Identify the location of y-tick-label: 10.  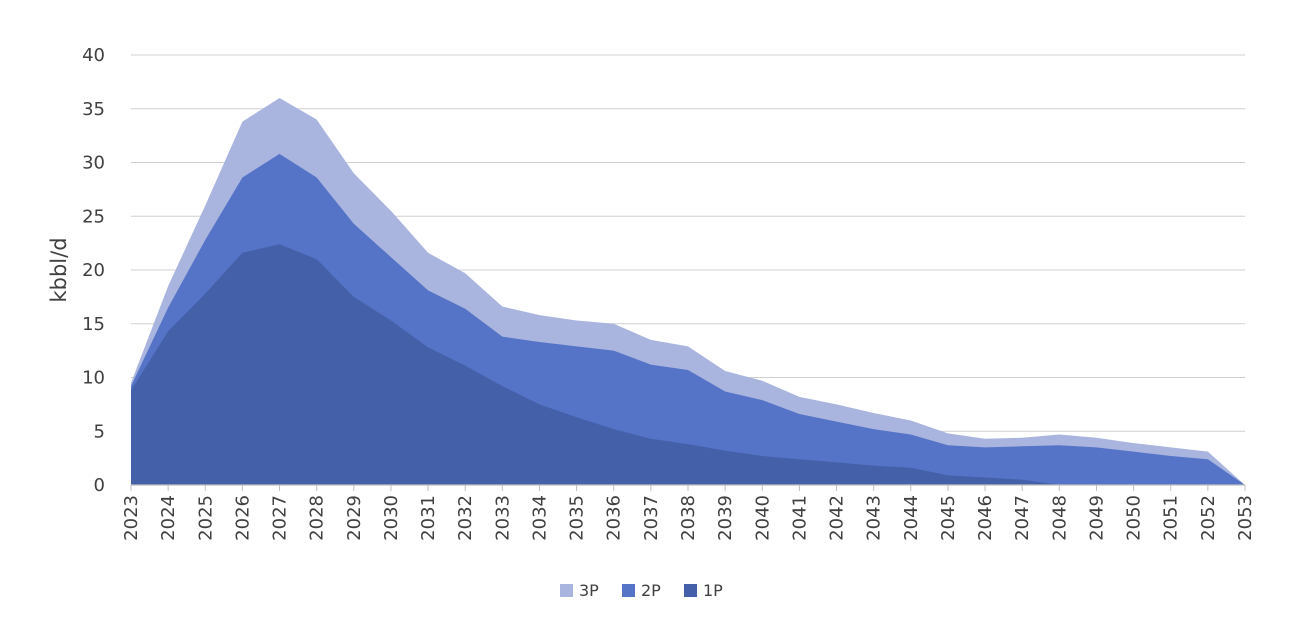
(93, 378).